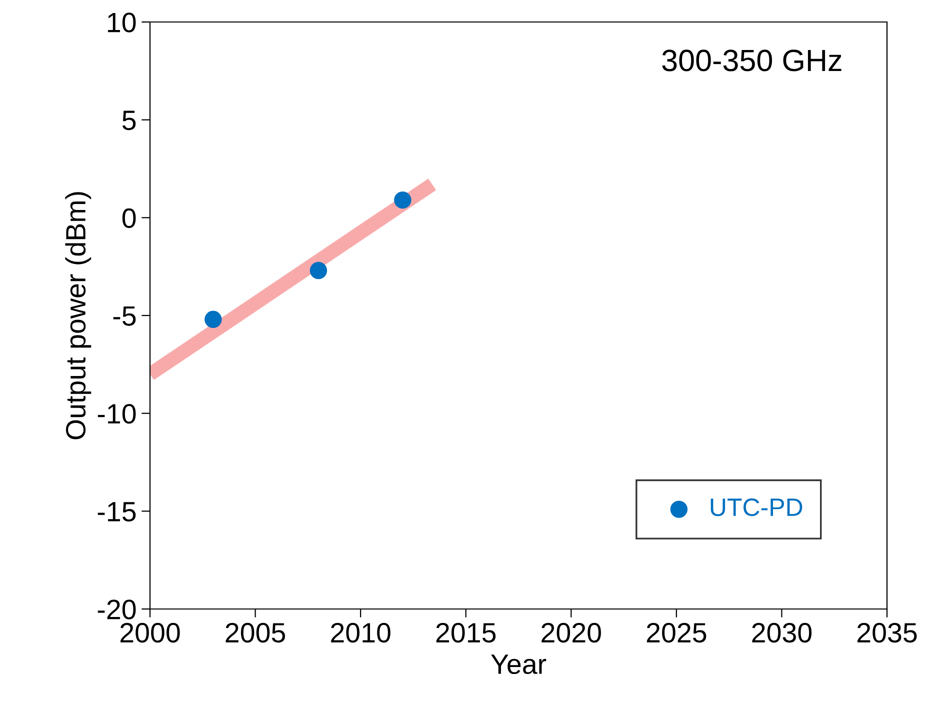  Describe the element at coordinates (360, 632) in the screenshot. I see `x-tick-label: 2010` at that location.